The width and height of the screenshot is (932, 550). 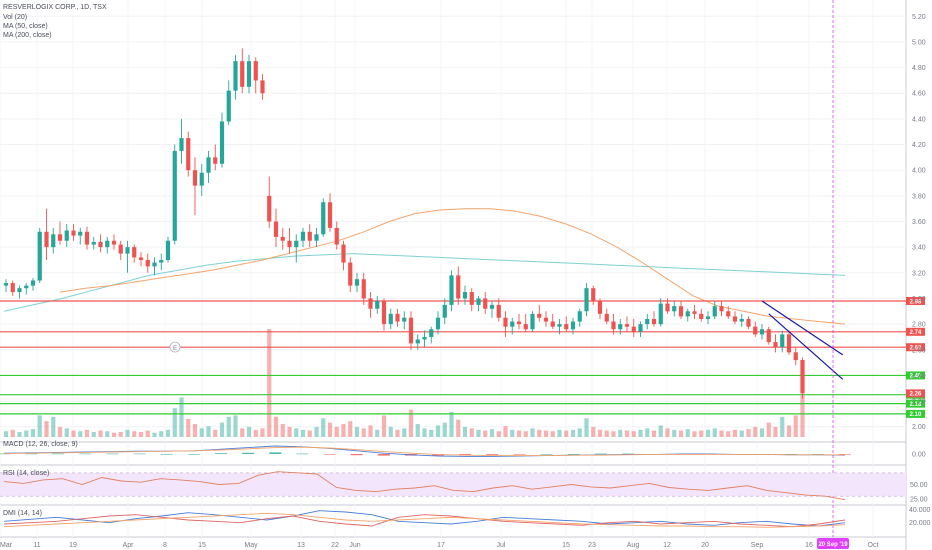 I want to click on time-tick-label: 12, so click(x=667, y=545).